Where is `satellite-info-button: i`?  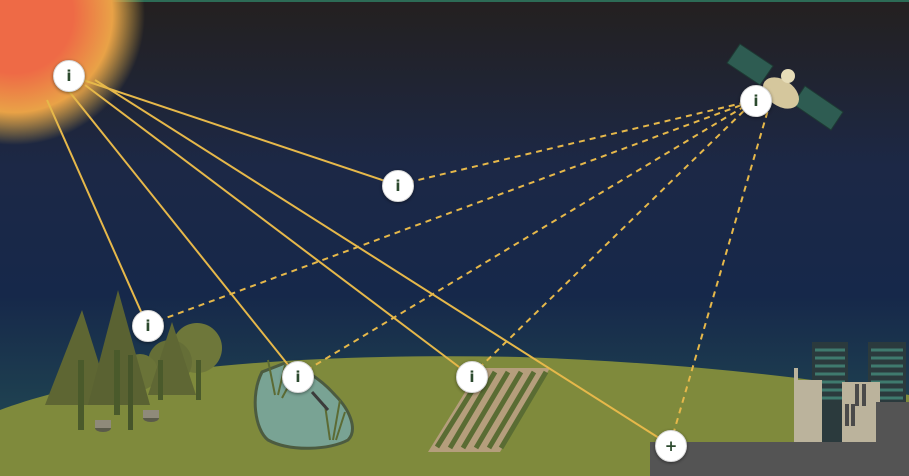 satellite-info-button: i is located at coordinates (756, 101).